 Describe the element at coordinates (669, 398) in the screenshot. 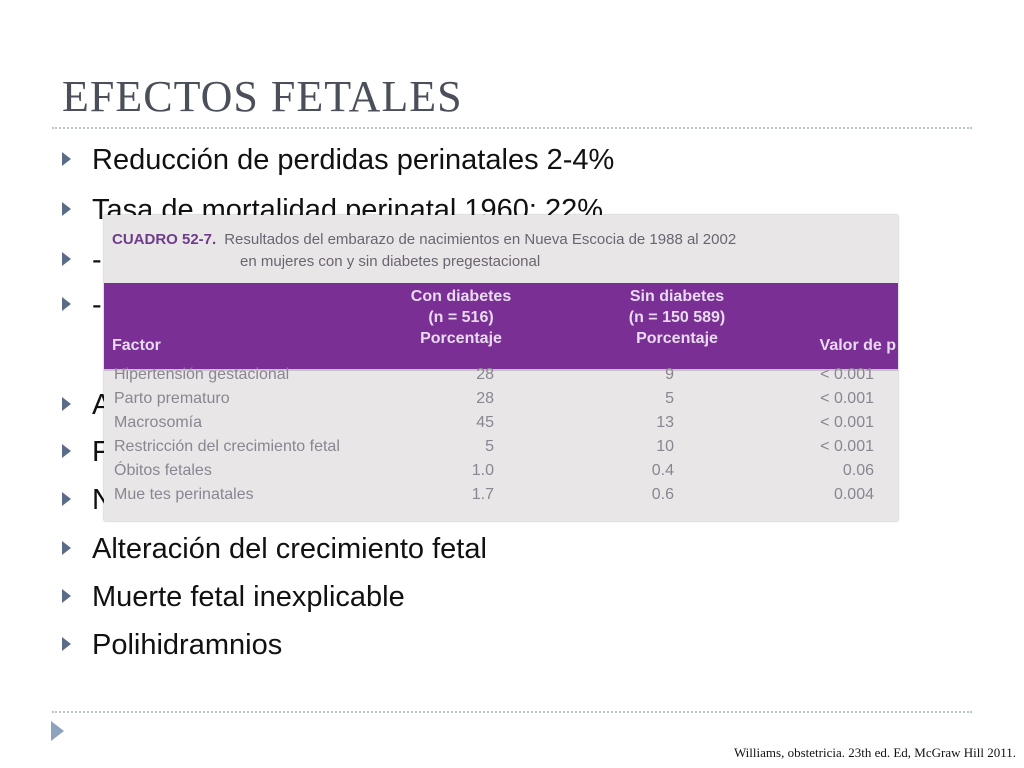

I see `row-sin-value: 5` at that location.